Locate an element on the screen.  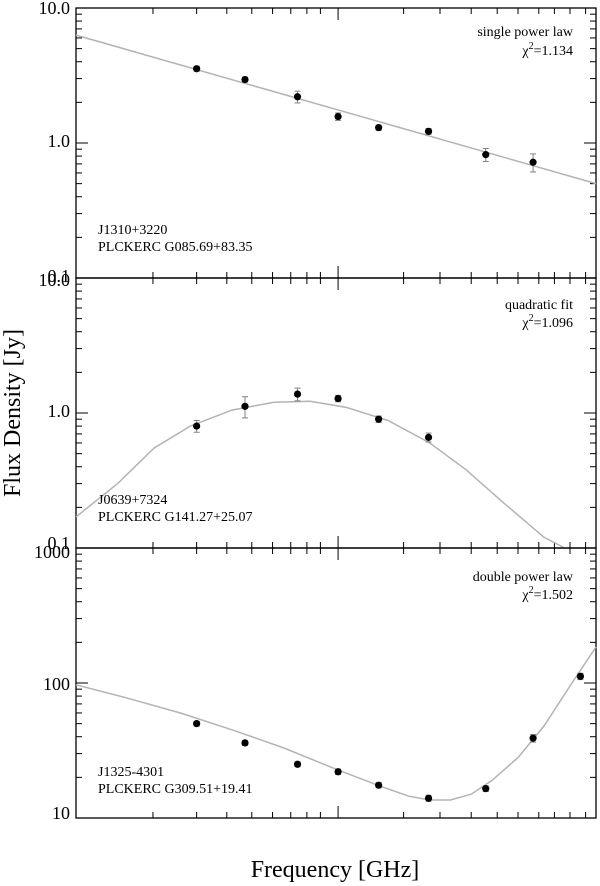
y-axis-title: Flux Density [Jy] is located at coordinates (13, 413).